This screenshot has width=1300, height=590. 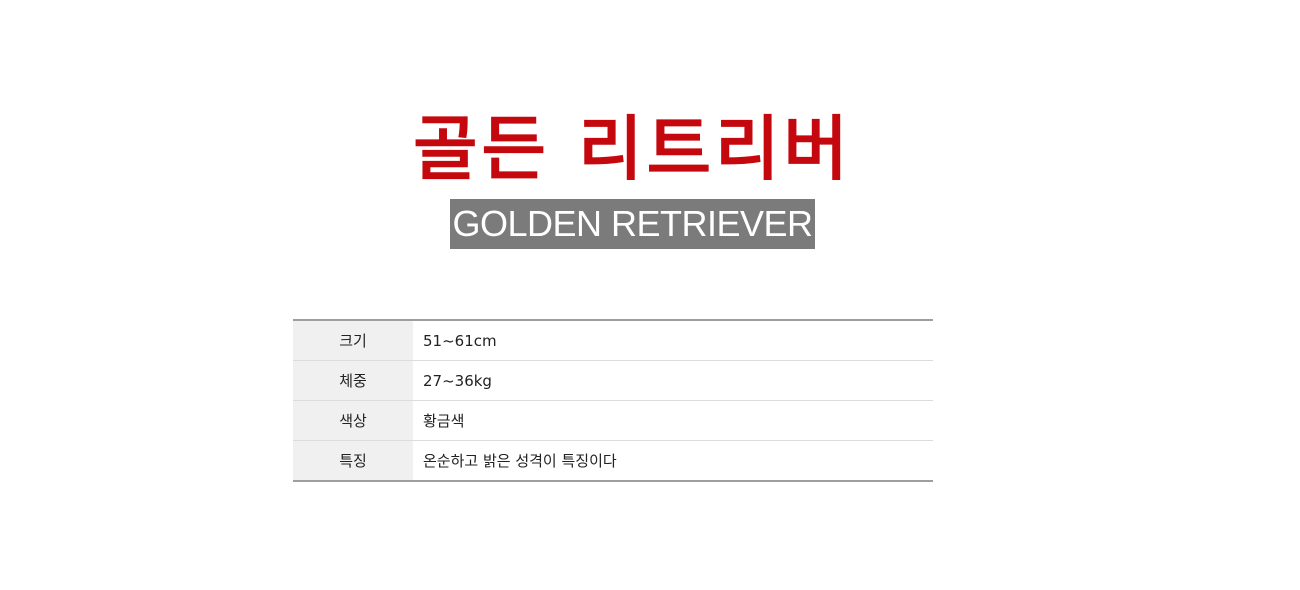 What do you see at coordinates (353, 460) in the screenshot?
I see `spec-label-trait: 특징` at bounding box center [353, 460].